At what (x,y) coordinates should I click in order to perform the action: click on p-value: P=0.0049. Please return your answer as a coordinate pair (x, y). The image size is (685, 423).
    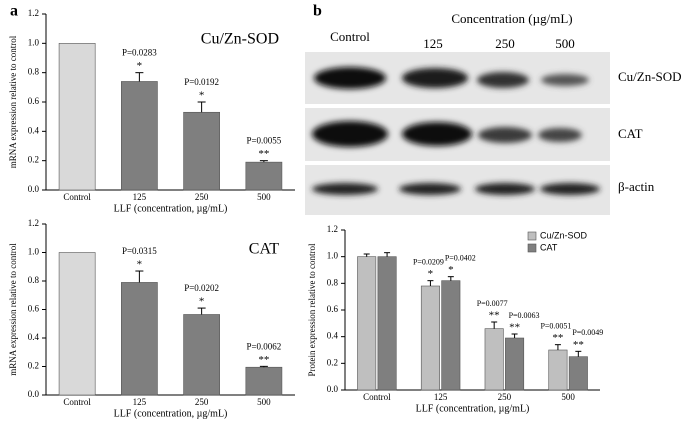
    Looking at the image, I should click on (587, 332).